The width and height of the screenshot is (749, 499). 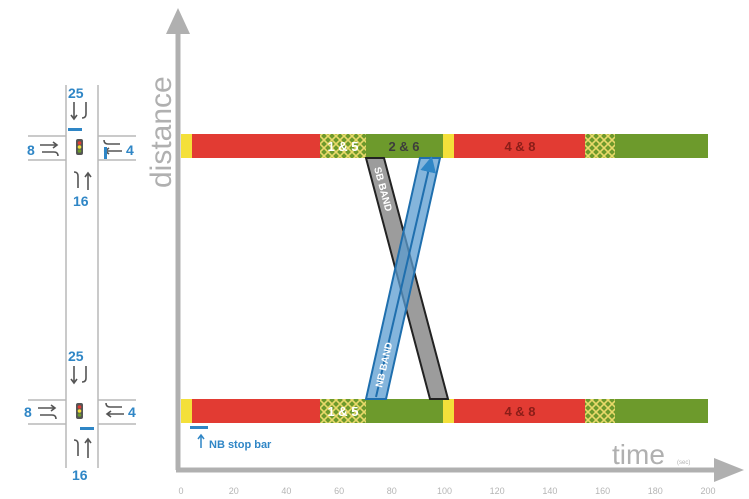 I want to click on x-tick-label: 80, so click(x=392, y=491).